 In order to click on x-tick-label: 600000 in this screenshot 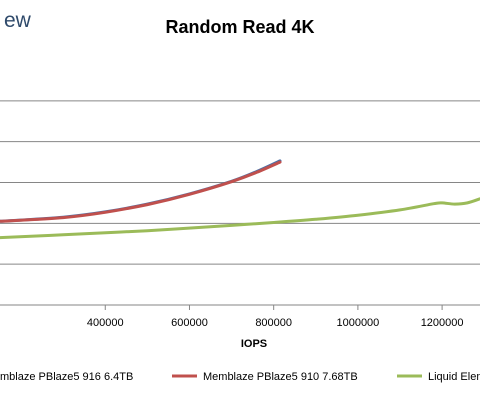, I will do `click(189, 323)`.